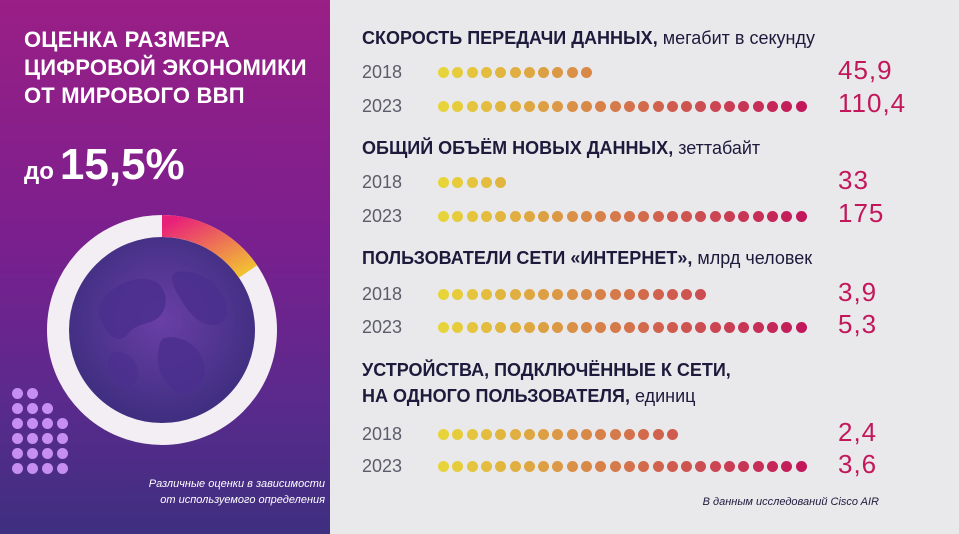 This screenshot has height=534, width=959. What do you see at coordinates (209, 247) in the screenshot?
I see `donut-share-slice` at bounding box center [209, 247].